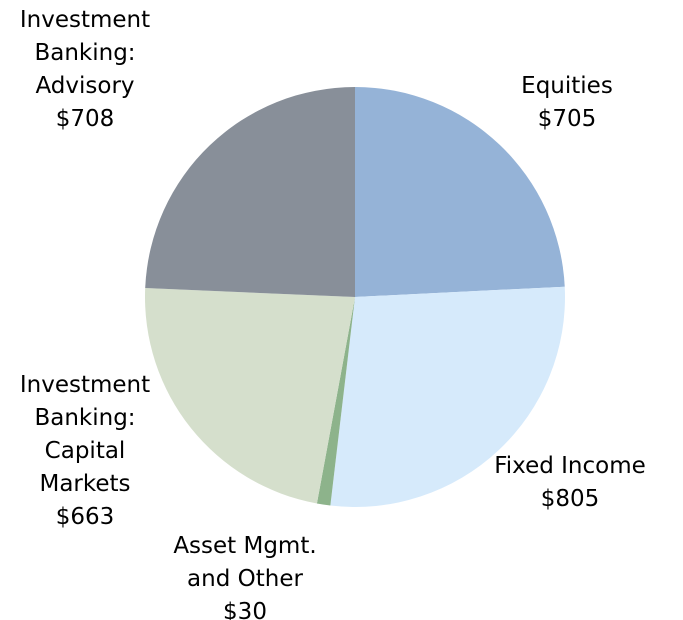 Image resolution: width=683 pixels, height=620 pixels. What do you see at coordinates (85, 53) in the screenshot?
I see `category-label: Investment Banking: Advisory` at bounding box center [85, 53].